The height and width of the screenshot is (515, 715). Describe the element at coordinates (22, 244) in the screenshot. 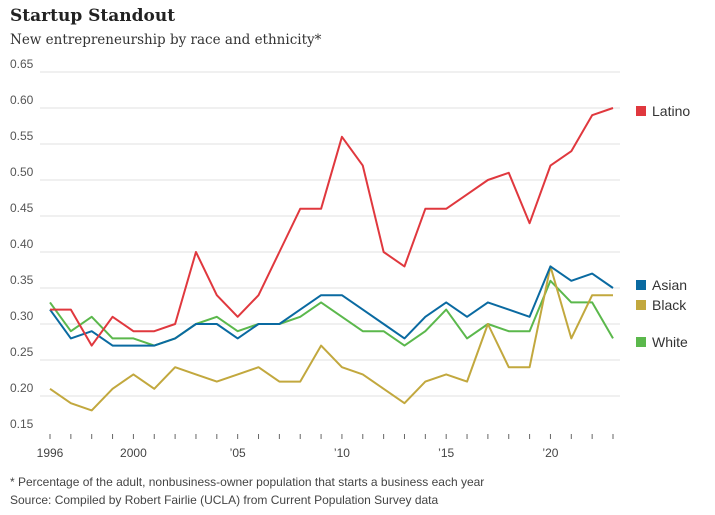

I see `y-tick-label: 0.40` at that location.